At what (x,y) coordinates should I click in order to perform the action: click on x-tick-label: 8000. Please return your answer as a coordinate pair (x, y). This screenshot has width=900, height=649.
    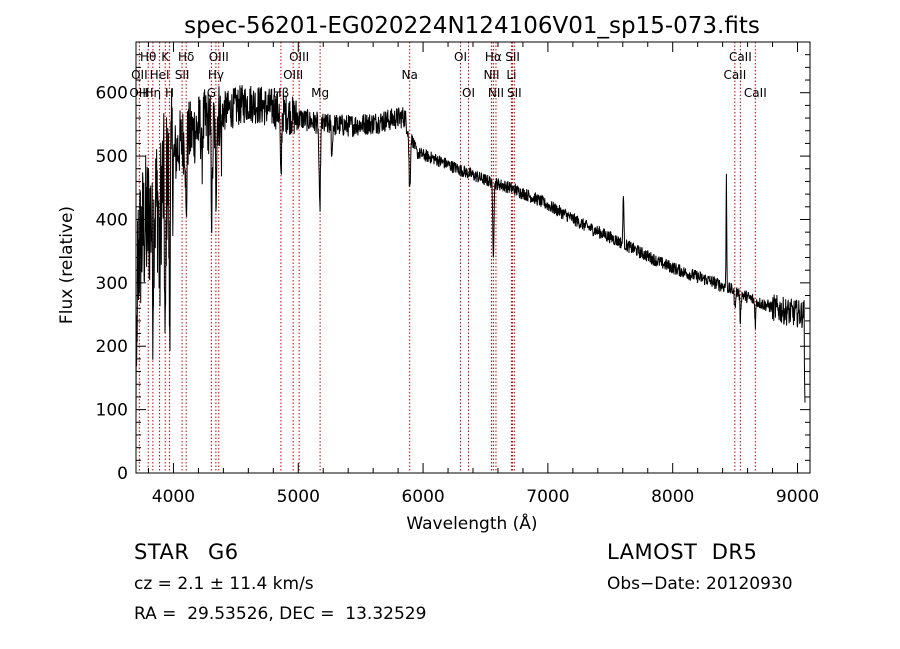
    Looking at the image, I should click on (672, 497).